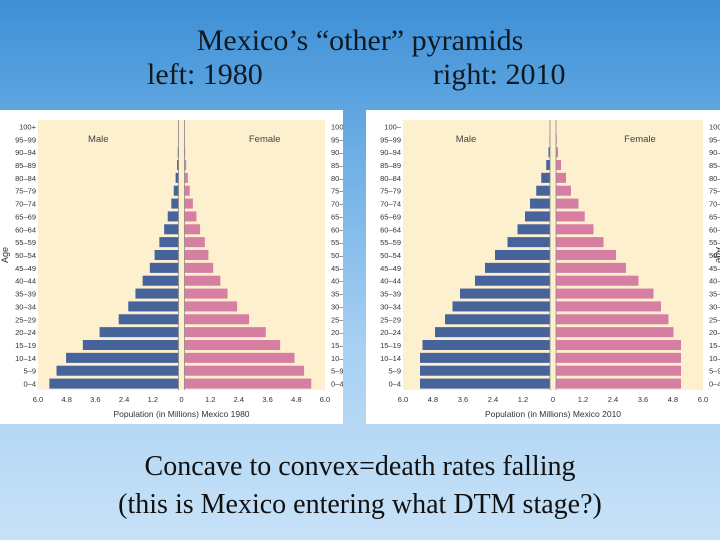 The width and height of the screenshot is (720, 540). What do you see at coordinates (393, 126) in the screenshot?
I see `age-label-left: 100–` at bounding box center [393, 126].